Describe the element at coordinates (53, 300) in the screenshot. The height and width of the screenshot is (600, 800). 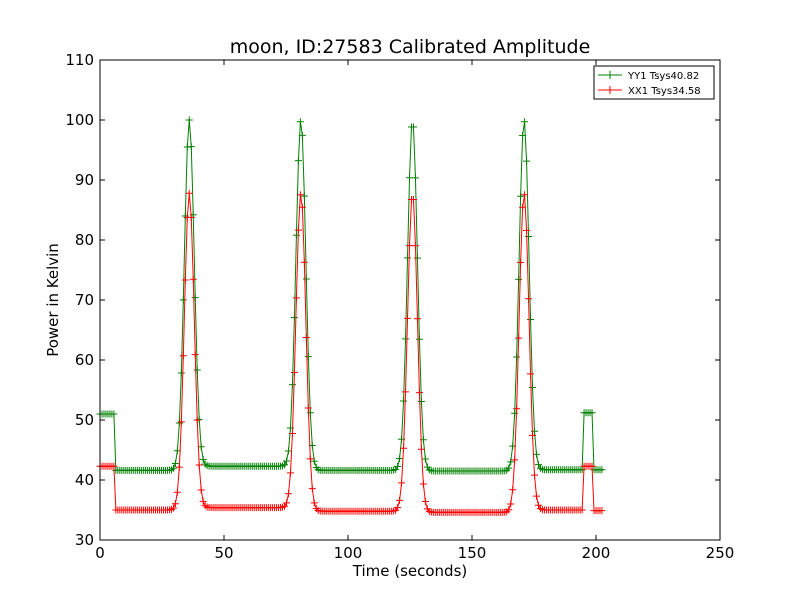
I see `y-axis-label: Power in Kelvin` at that location.